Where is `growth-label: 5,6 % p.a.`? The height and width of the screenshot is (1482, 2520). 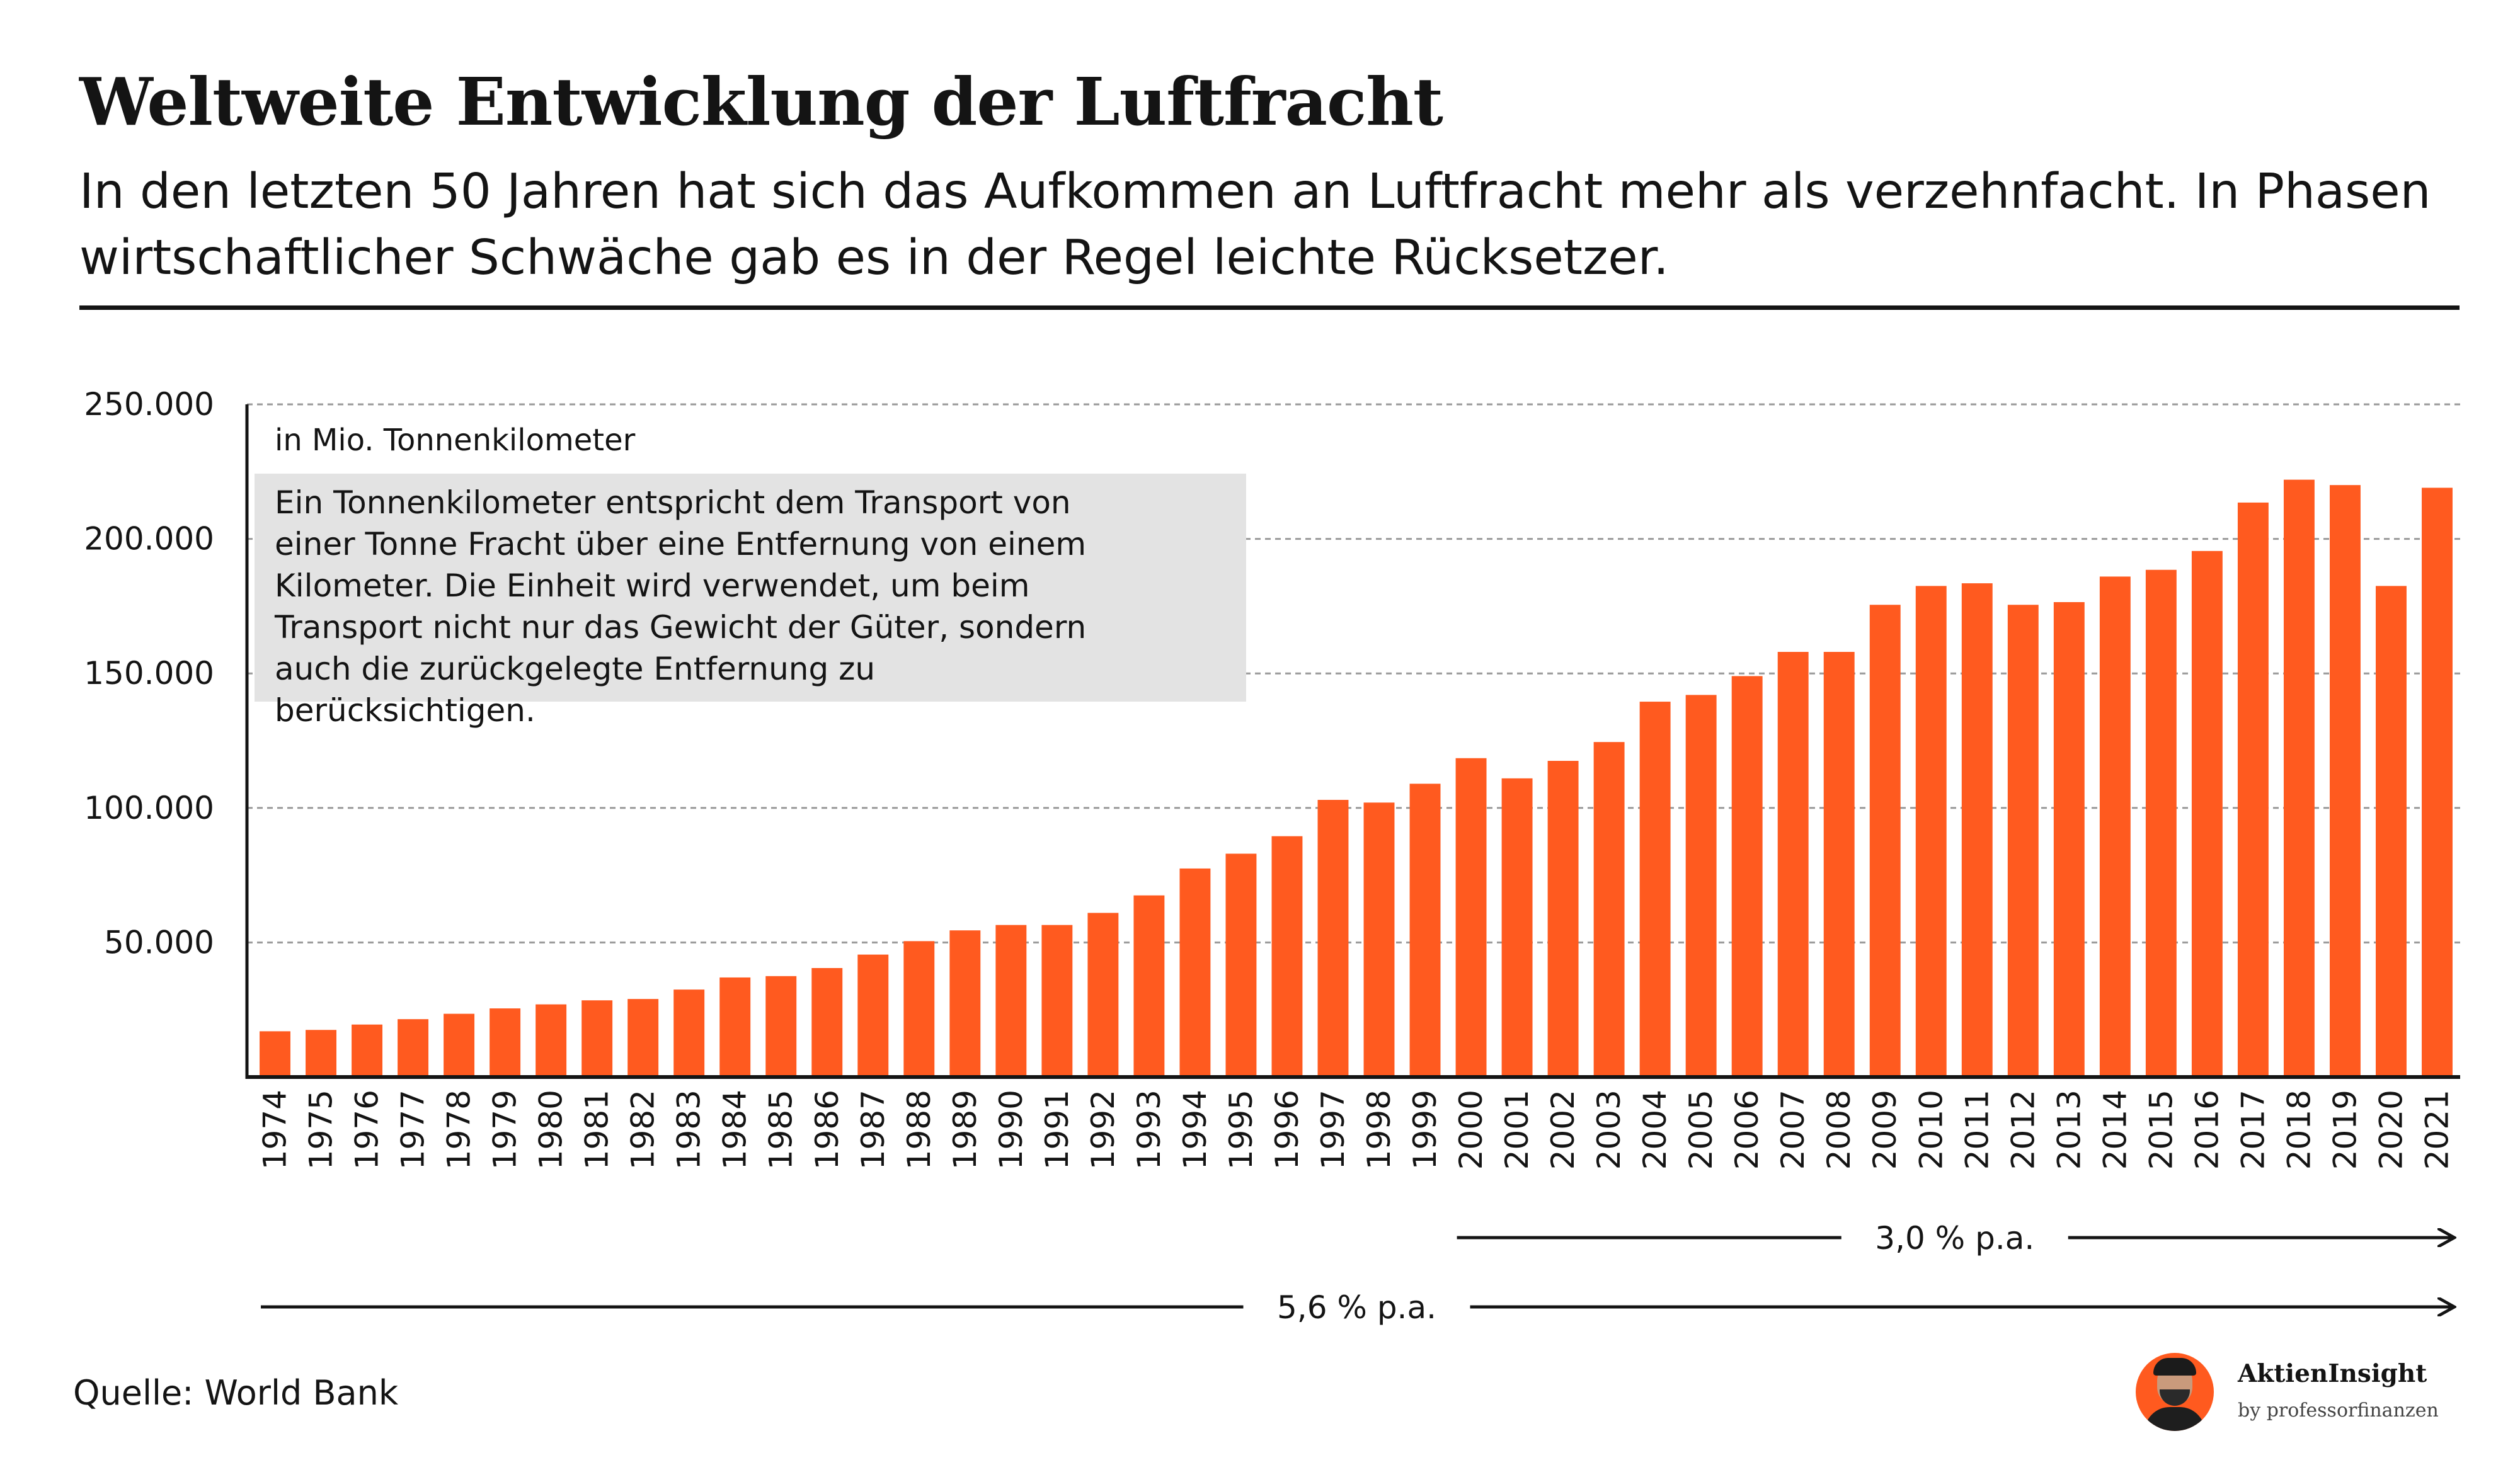
growth-label: 5,6 % p.a. is located at coordinates (1356, 1307).